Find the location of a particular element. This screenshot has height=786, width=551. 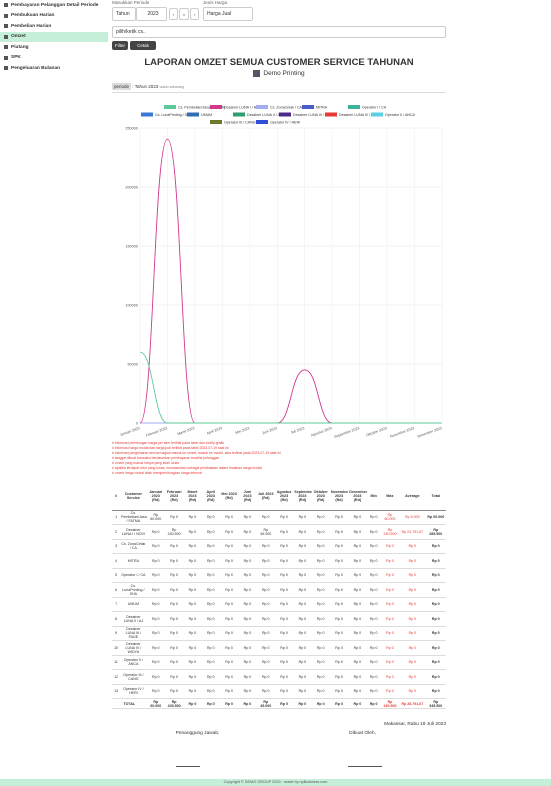

price-type-select: Harga Jual is located at coordinates (228, 14).